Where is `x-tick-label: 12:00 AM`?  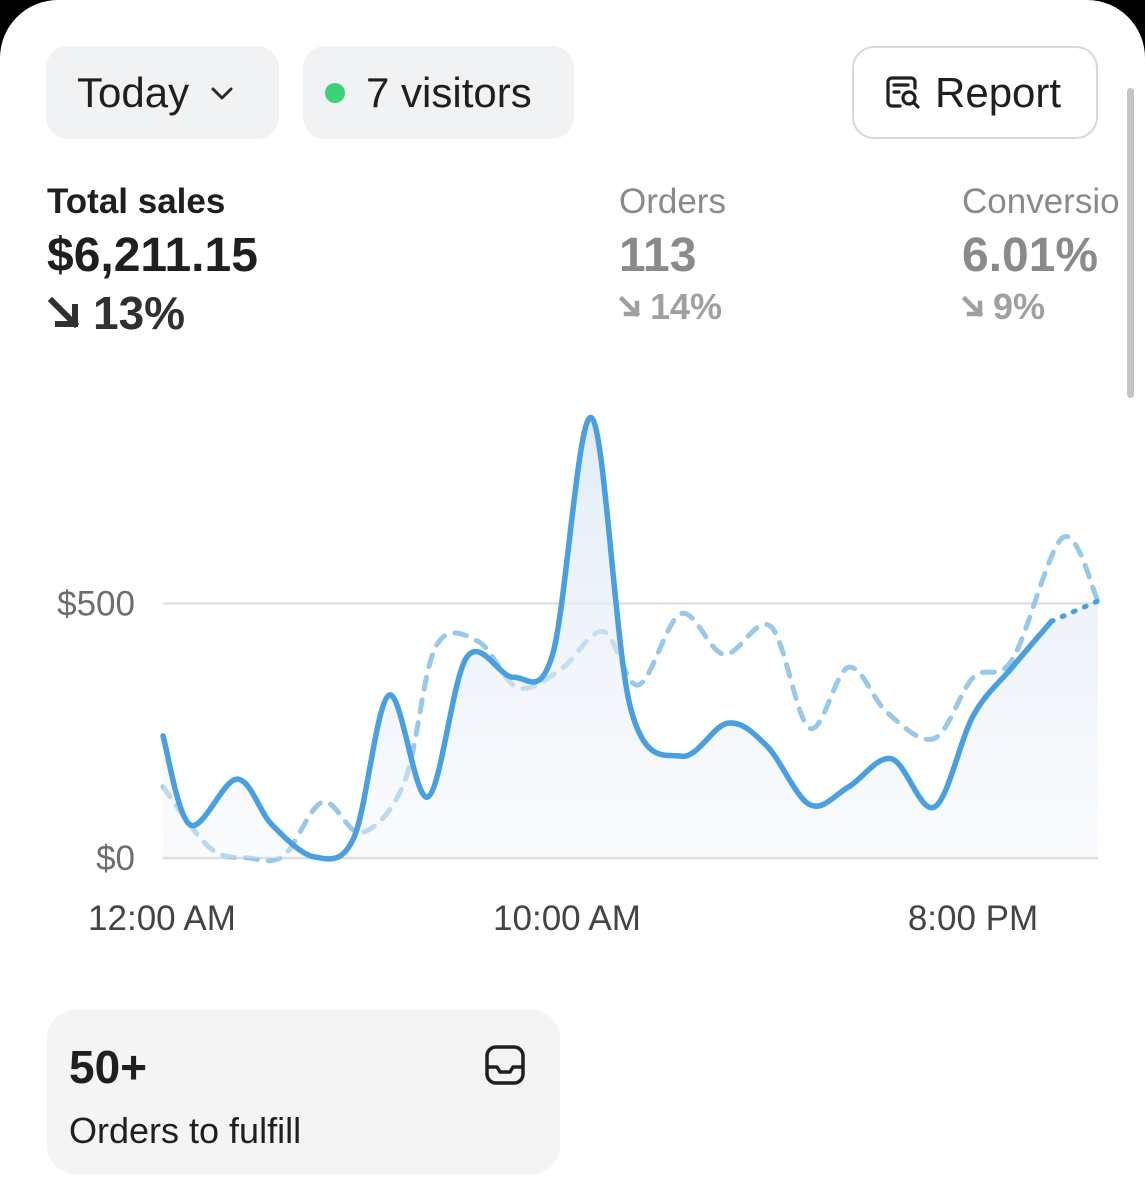
x-tick-label: 12:00 AM is located at coordinates (162, 918).